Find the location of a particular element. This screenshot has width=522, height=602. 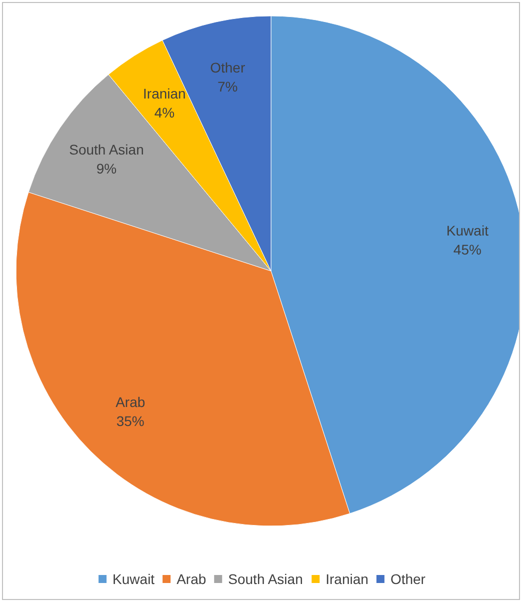

data-label: 4% is located at coordinates (164, 112).